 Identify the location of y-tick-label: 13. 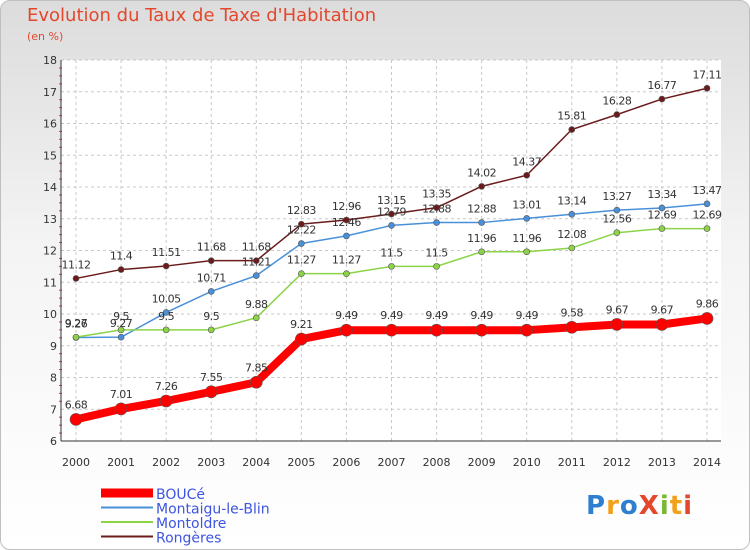
(50, 219).